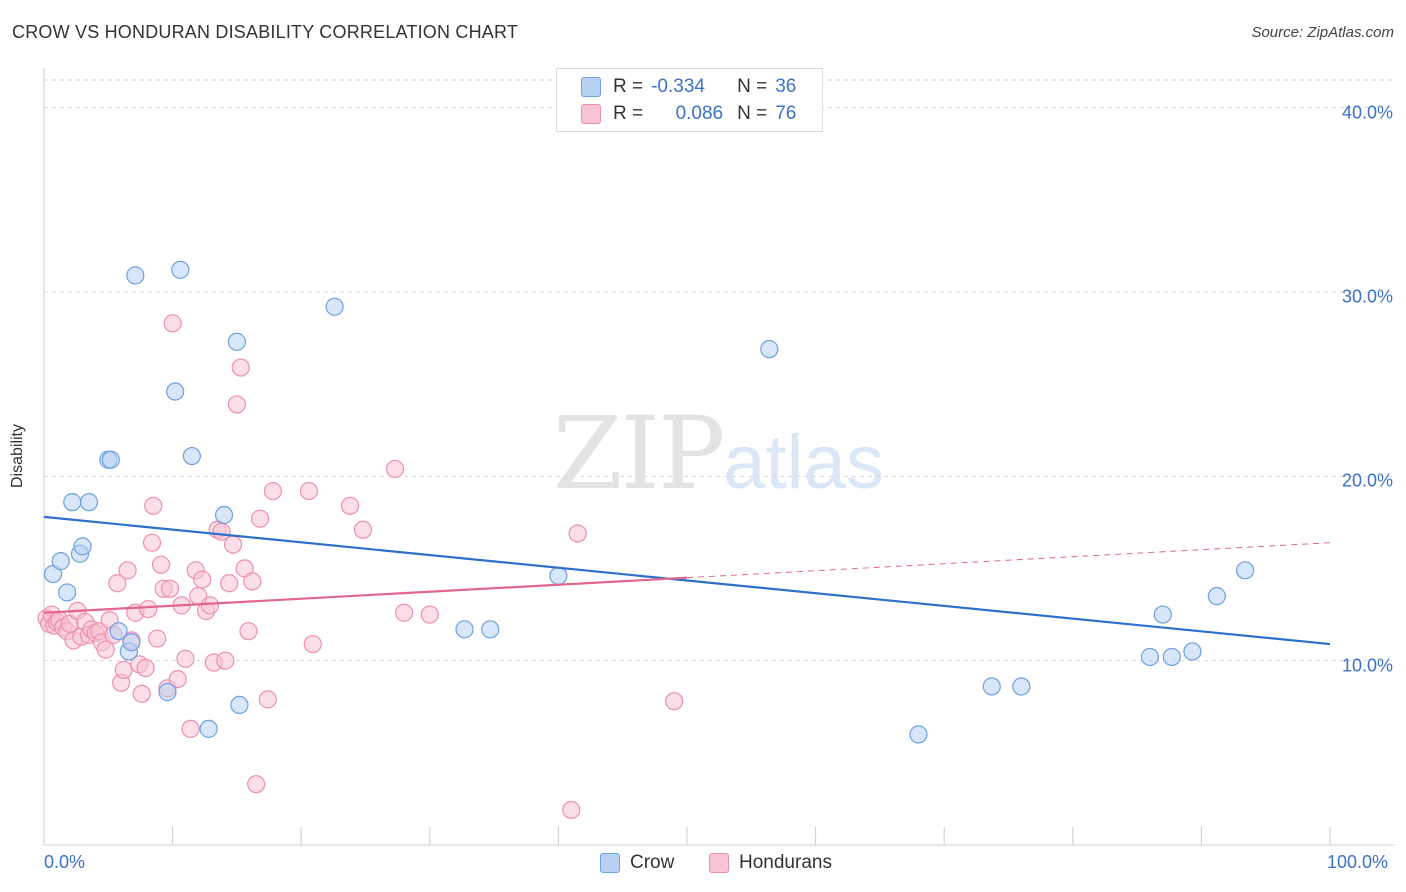 The image size is (1406, 892). What do you see at coordinates (786, 113) in the screenshot?
I see `legend-hond-n-value: 76` at bounding box center [786, 113].